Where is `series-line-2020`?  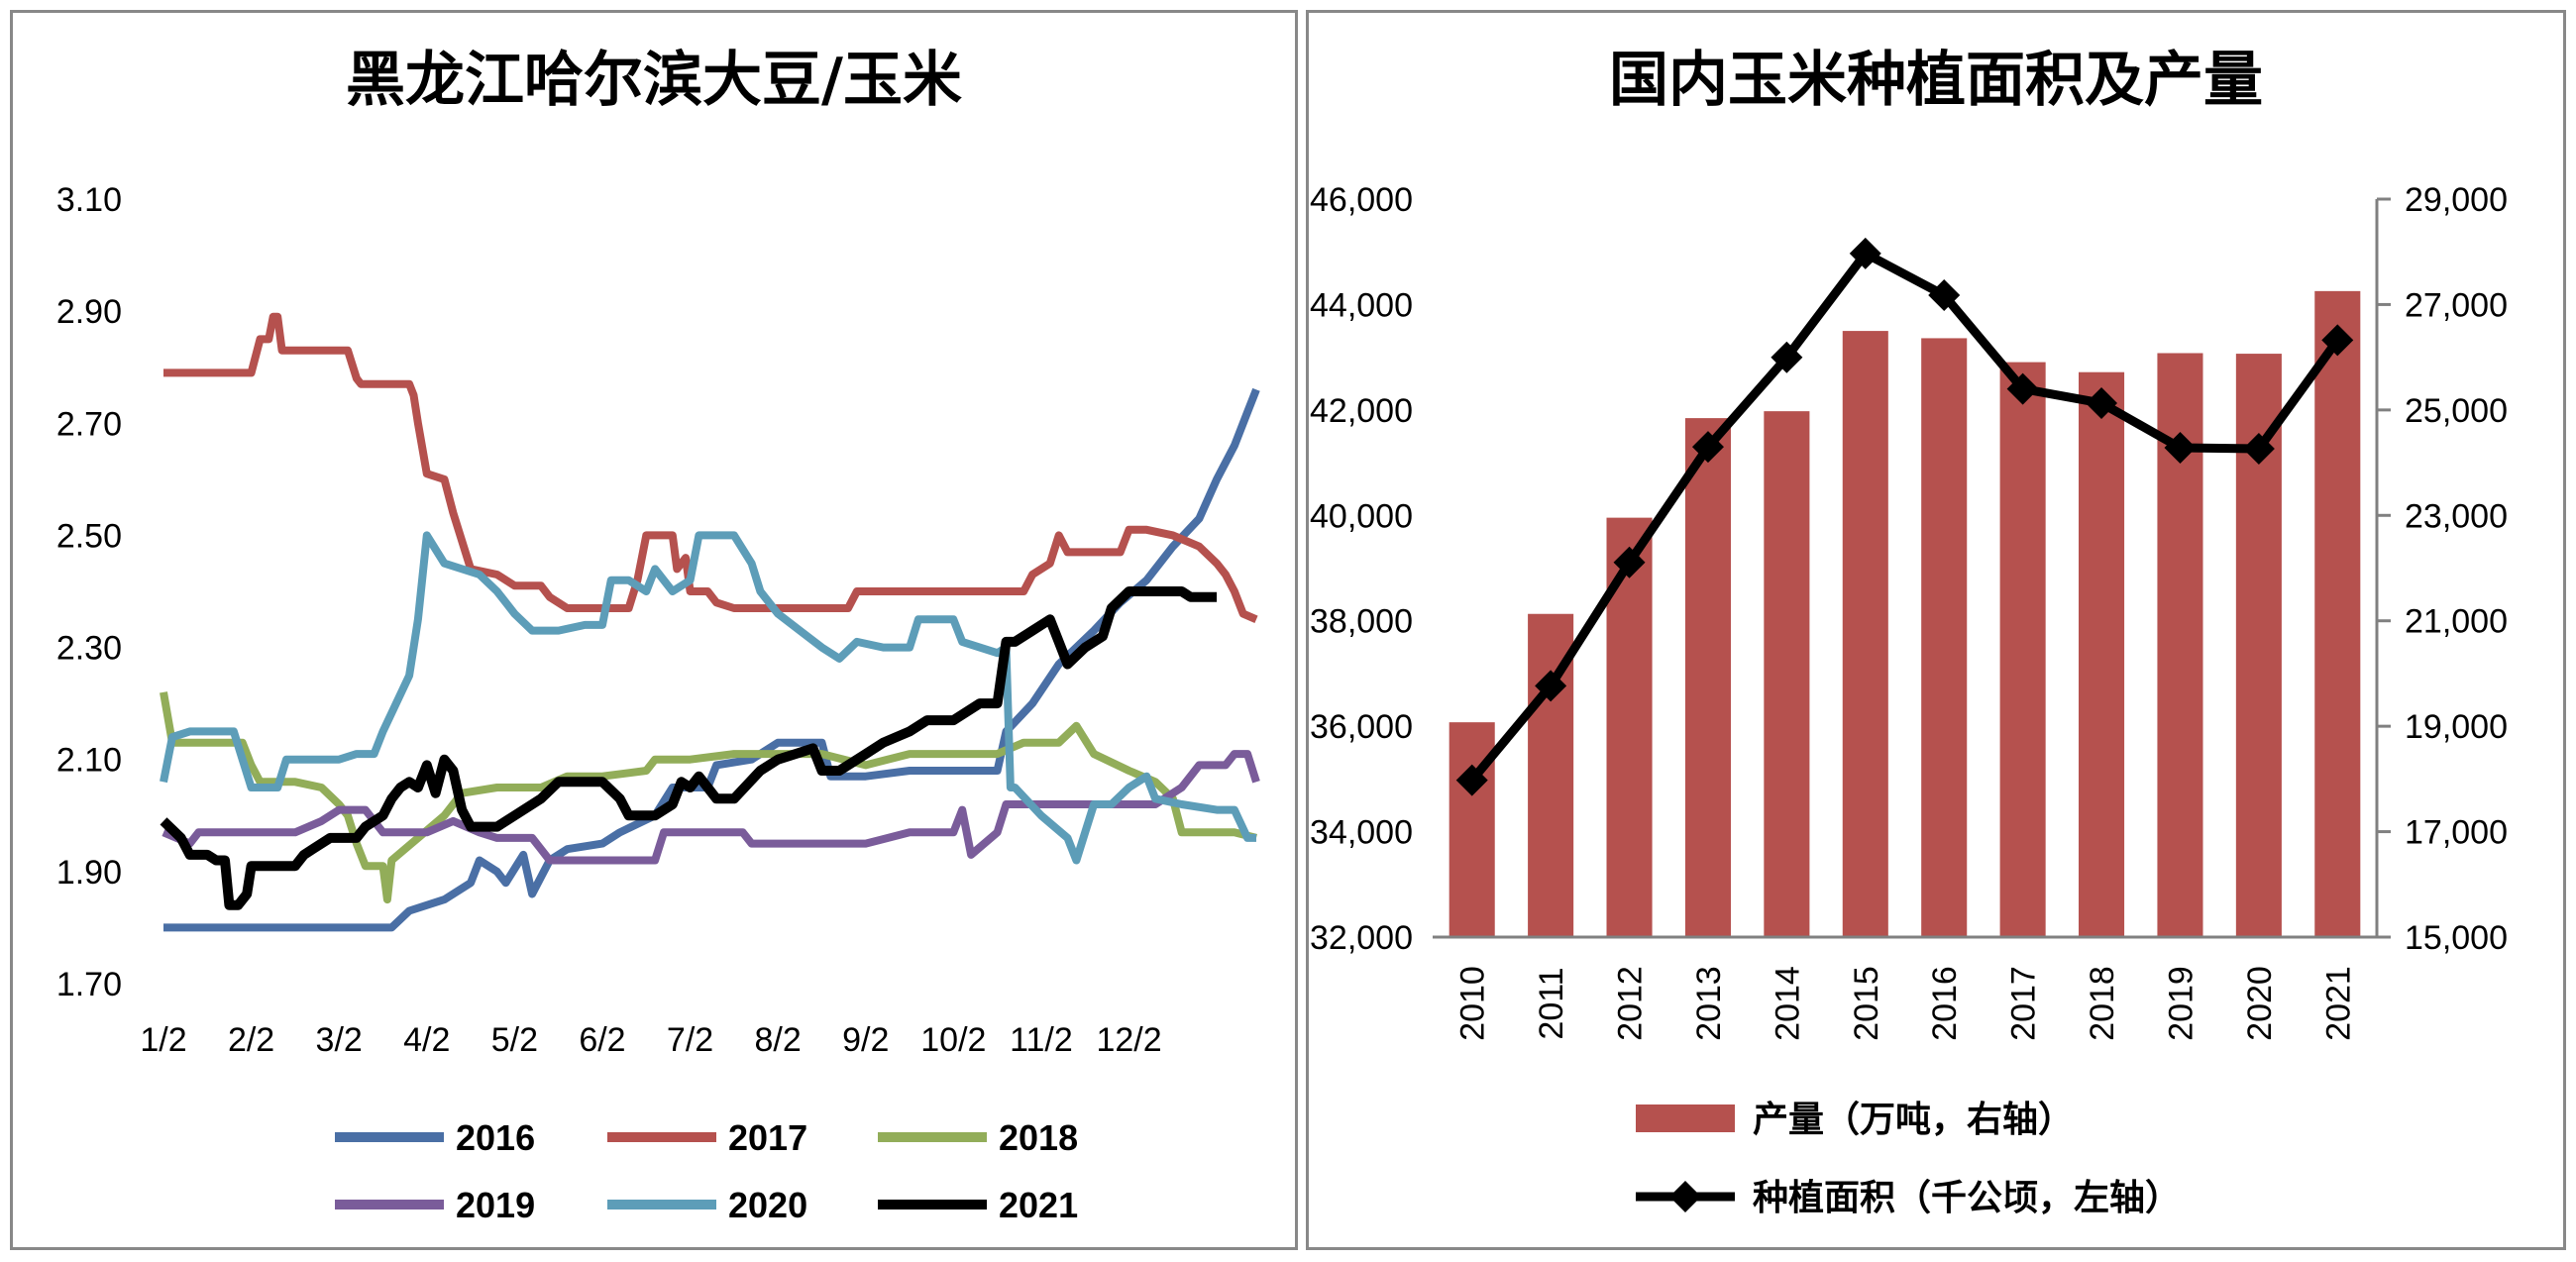 series-line-2020 is located at coordinates (708, 698).